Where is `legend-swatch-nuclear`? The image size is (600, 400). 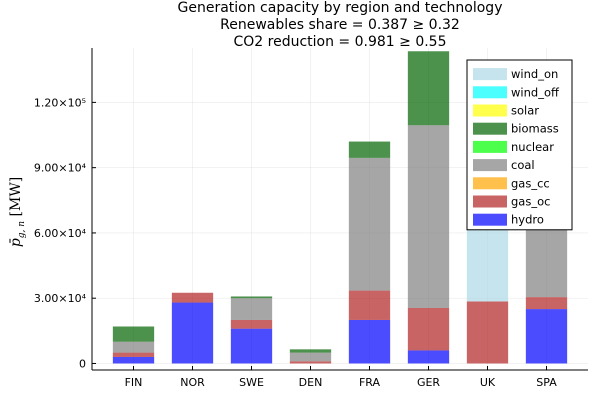
legend-swatch-nuclear is located at coordinates (490, 146).